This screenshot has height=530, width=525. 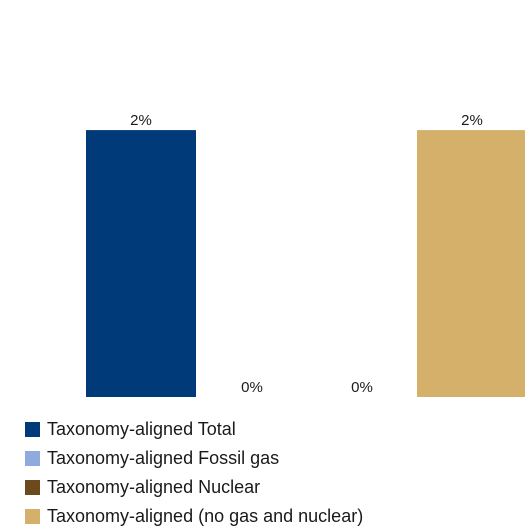 I want to click on bar-total, so click(x=141, y=263).